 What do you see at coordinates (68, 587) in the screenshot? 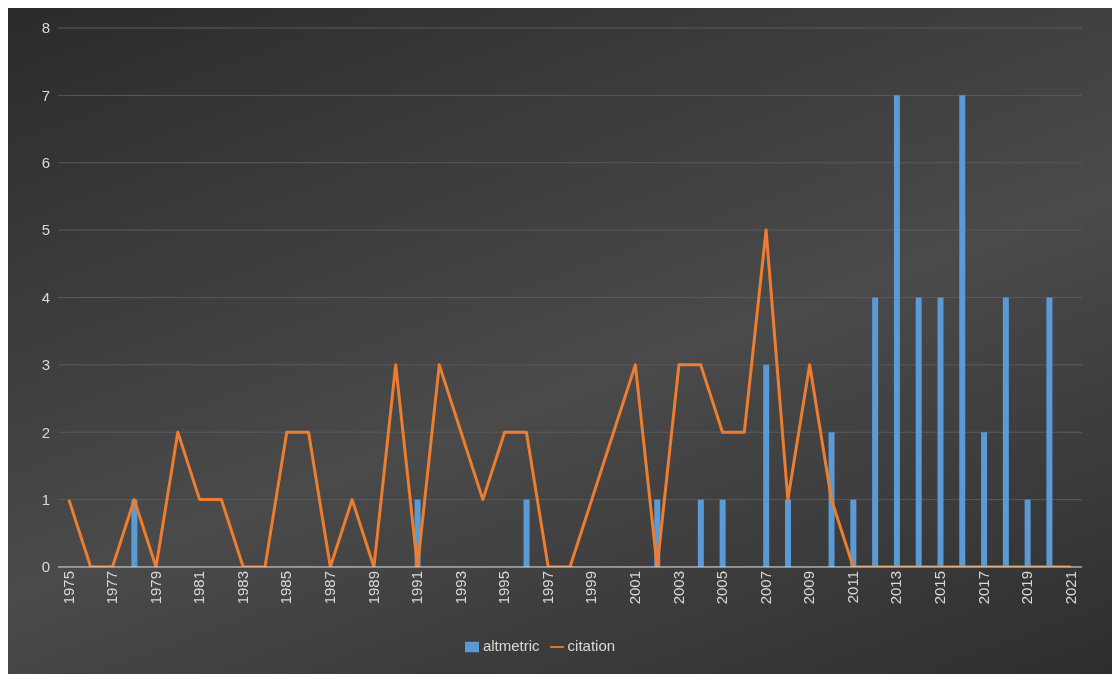
I see `x-tick-label: 1975` at bounding box center [68, 587].